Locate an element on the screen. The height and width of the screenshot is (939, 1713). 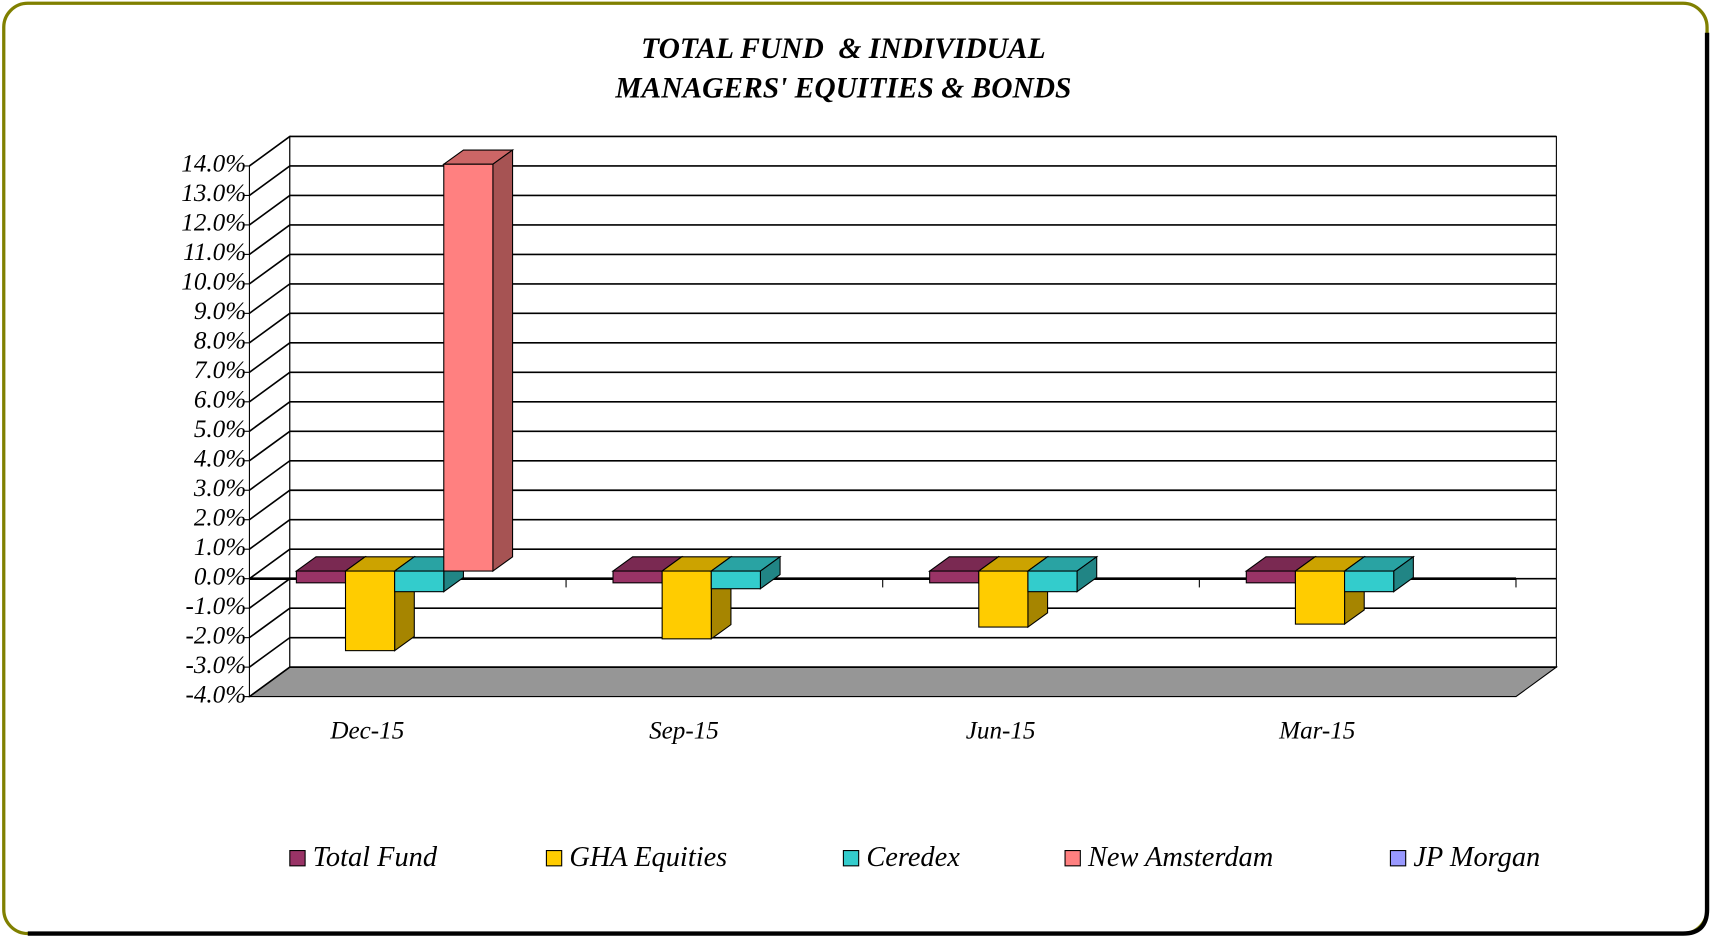
y-tick-label: 11.0% is located at coordinates (214, 252).